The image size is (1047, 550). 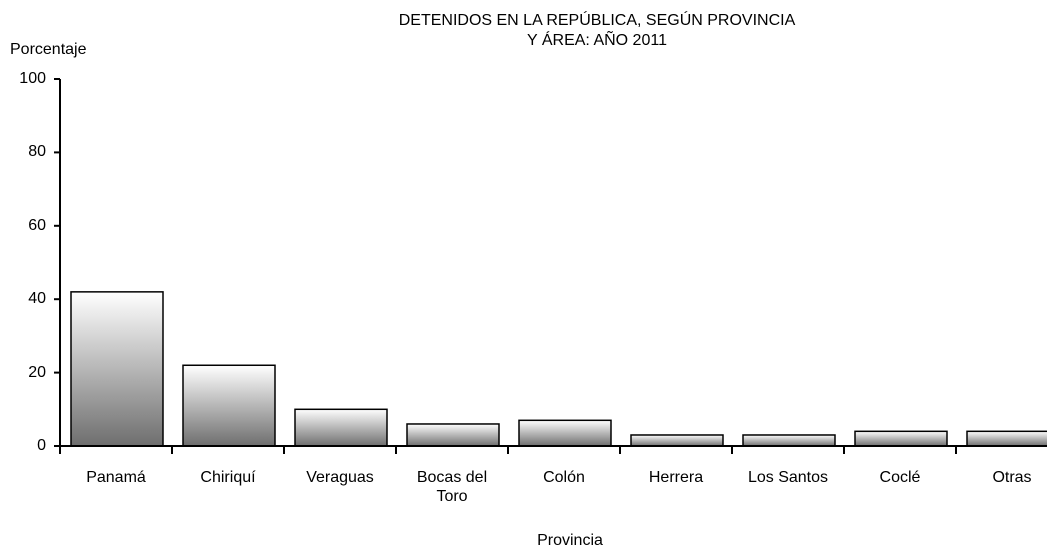 I want to click on x-tick-label: Bocas del Toro, so click(x=452, y=487).